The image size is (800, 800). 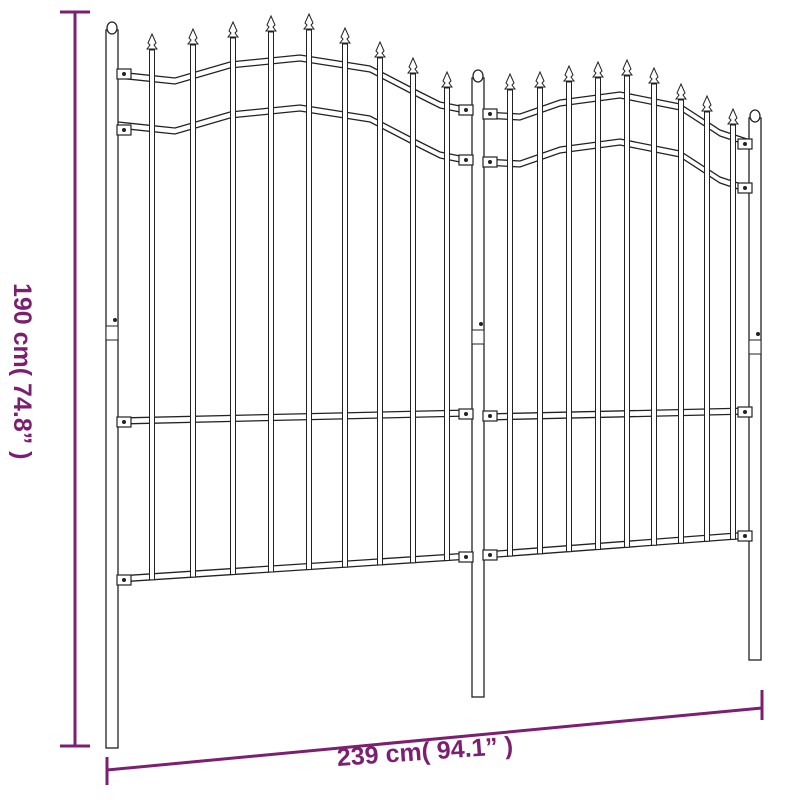 What do you see at coordinates (22, 371) in the screenshot?
I see `height-dimension-label: 190 cm( 74.8” )` at bounding box center [22, 371].